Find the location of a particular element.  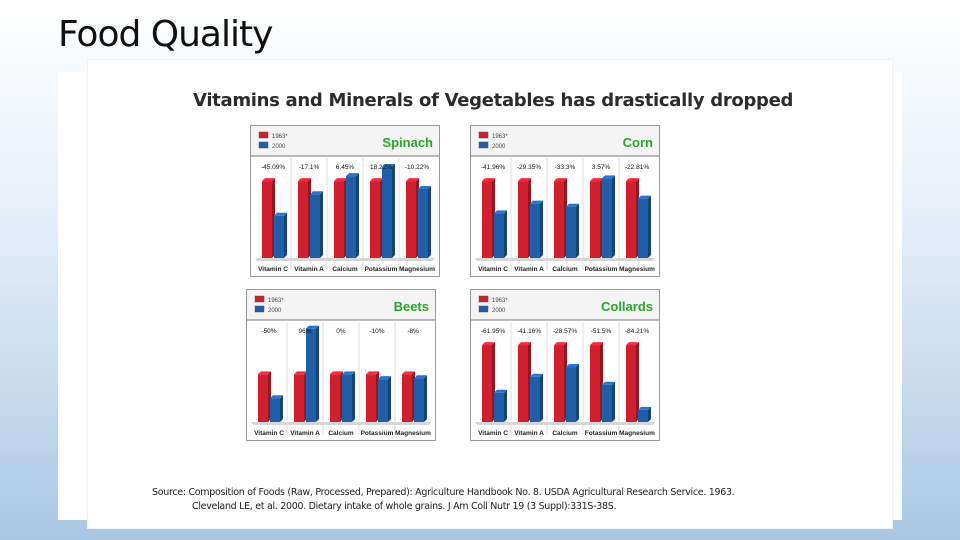

data-label-vitamin-a: 96% is located at coordinates (304, 331).